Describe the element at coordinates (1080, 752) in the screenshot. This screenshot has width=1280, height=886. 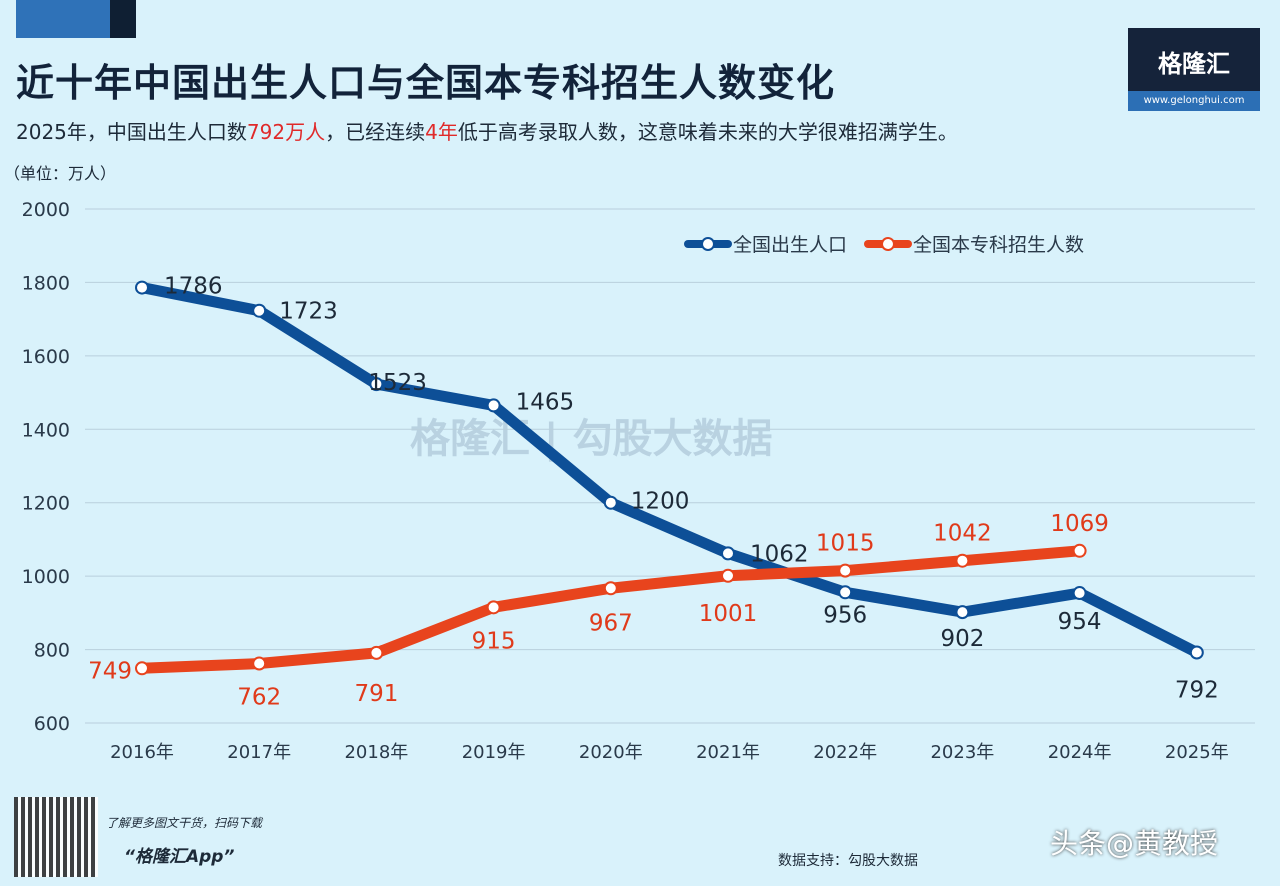
I see `x-tick-label: 2024年` at that location.